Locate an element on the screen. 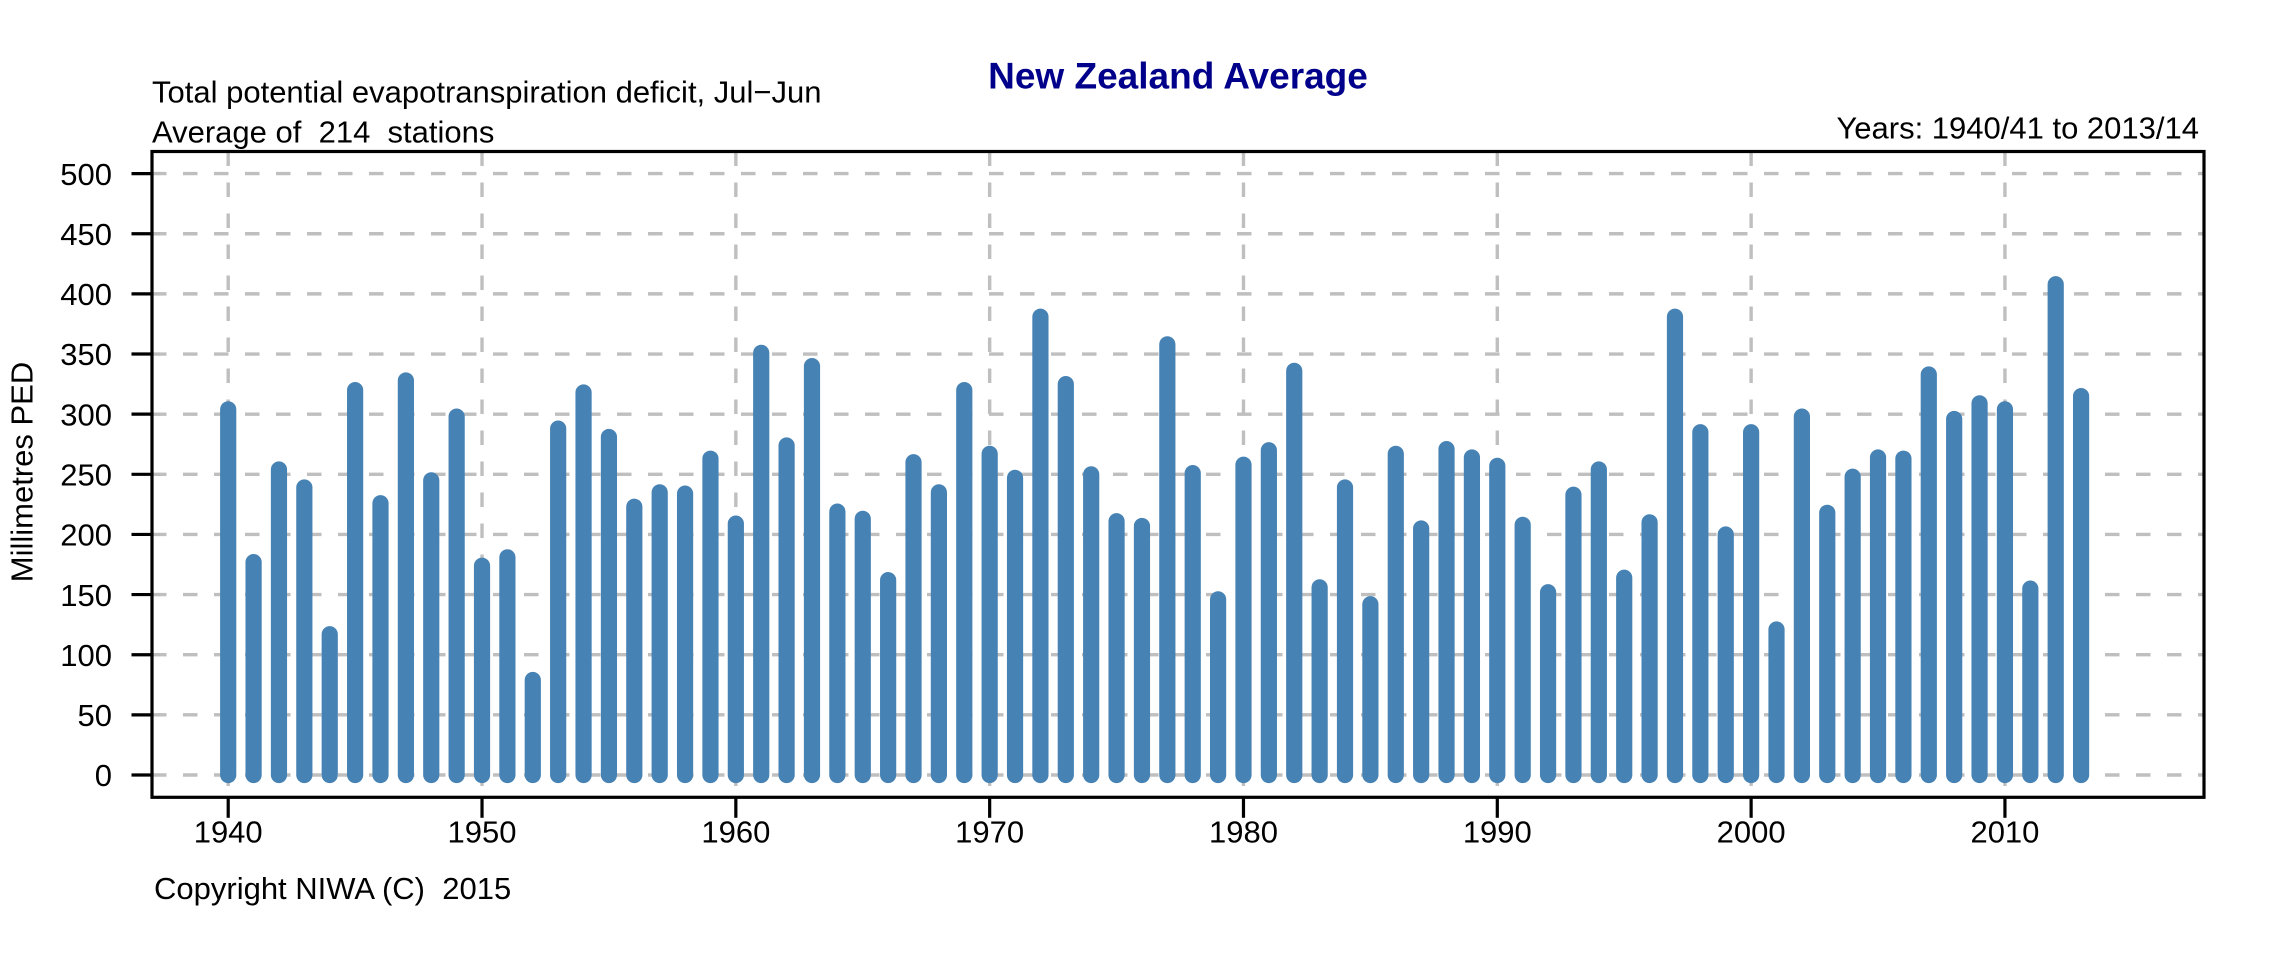 The image size is (2280, 955). y-tick-label-450: 450 is located at coordinates (86, 234).